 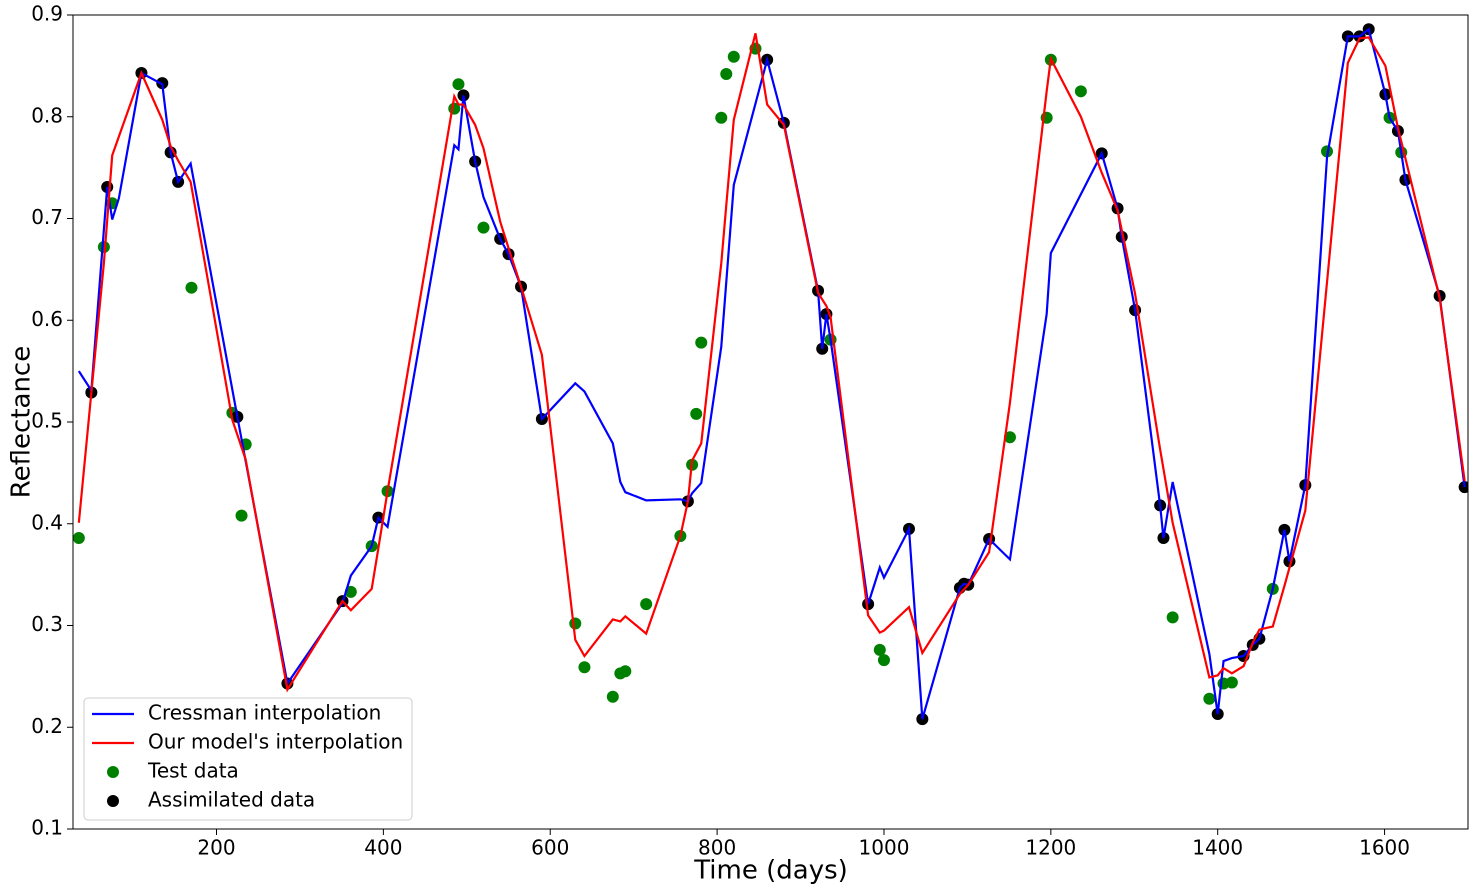 I want to click on y-tick-label: 0.9, so click(x=47, y=14).